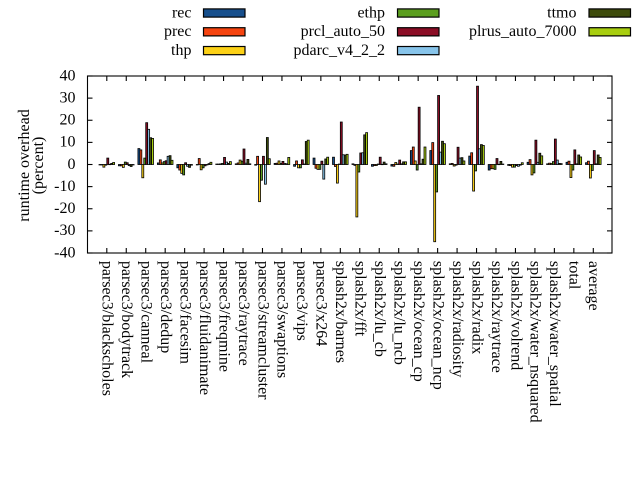 This screenshot has height=480, width=640. I want to click on svg-text: prec, so click(178, 31).